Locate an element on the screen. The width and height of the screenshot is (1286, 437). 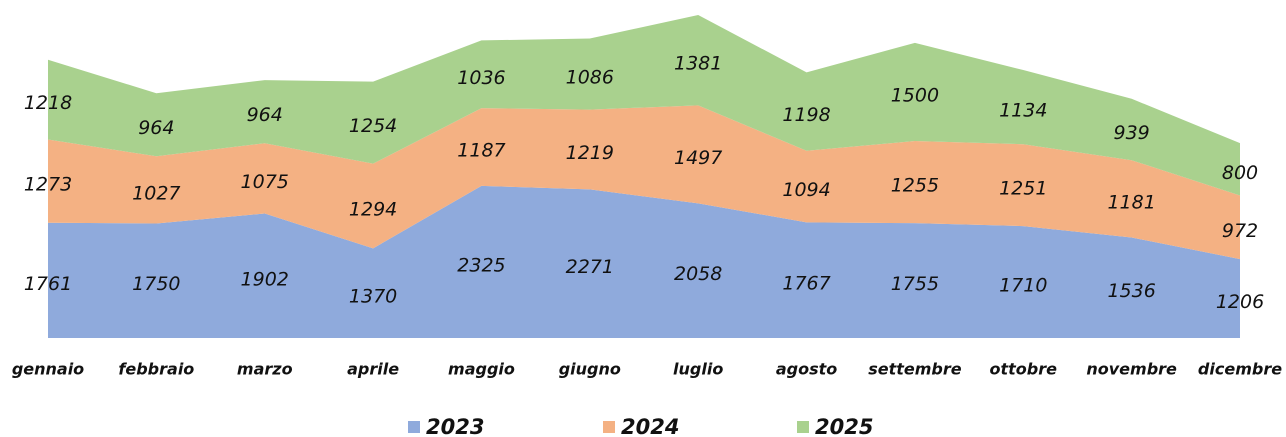
data-label: 1255 is located at coordinates (915, 186).